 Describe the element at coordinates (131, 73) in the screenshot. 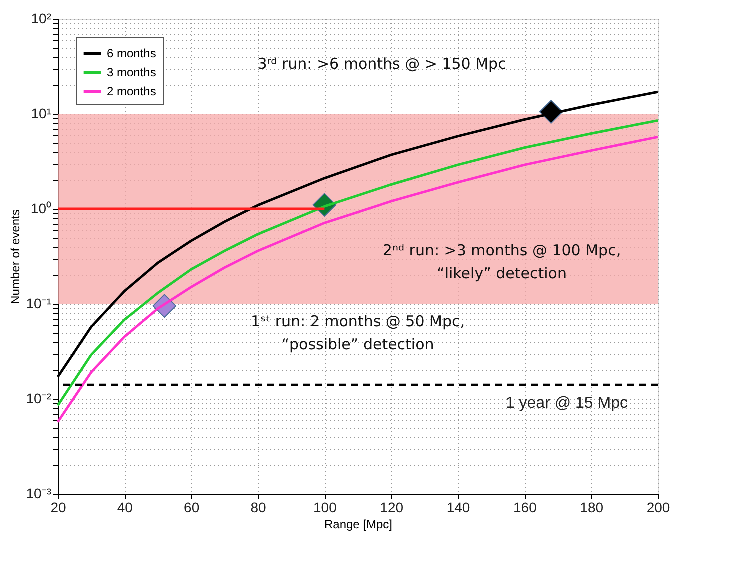

I see `legend-label: 3 months` at that location.